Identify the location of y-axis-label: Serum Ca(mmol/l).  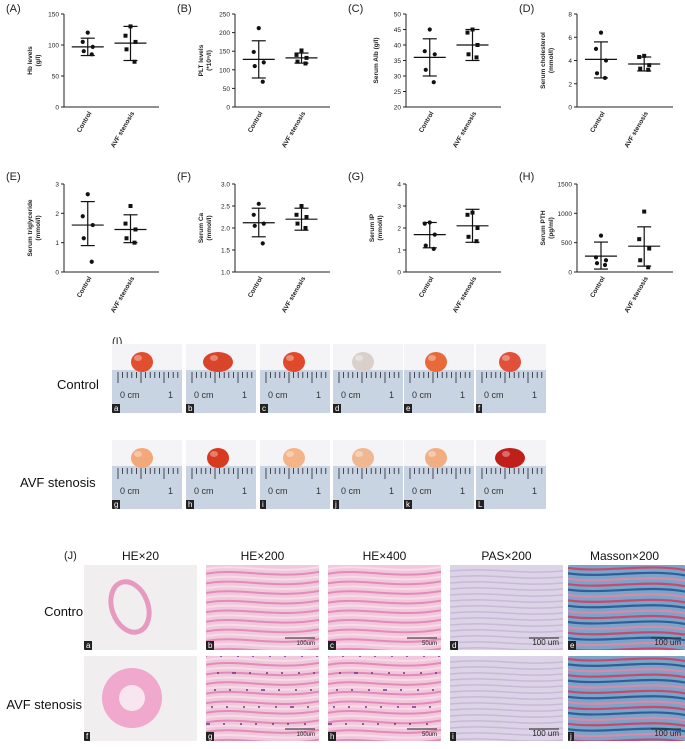
(205, 227).